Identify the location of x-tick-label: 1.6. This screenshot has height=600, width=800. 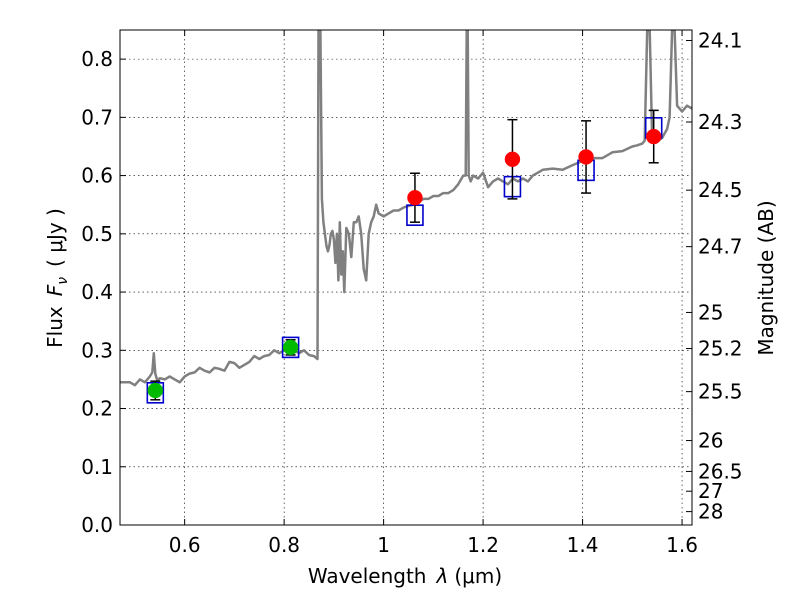
(682, 545).